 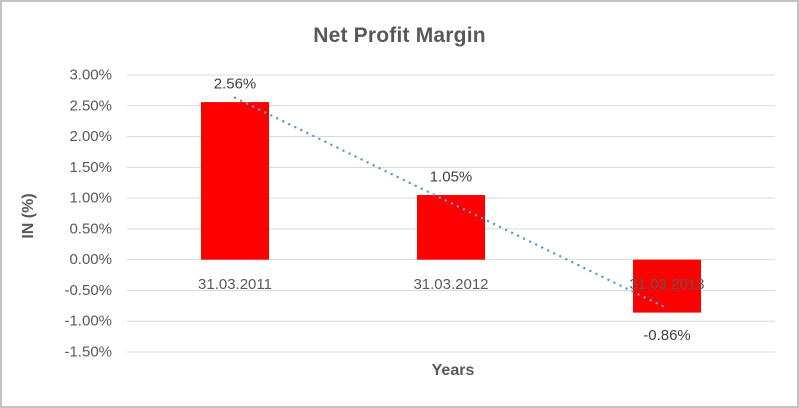 I want to click on category-label: 31.03.2012, so click(x=450, y=284).